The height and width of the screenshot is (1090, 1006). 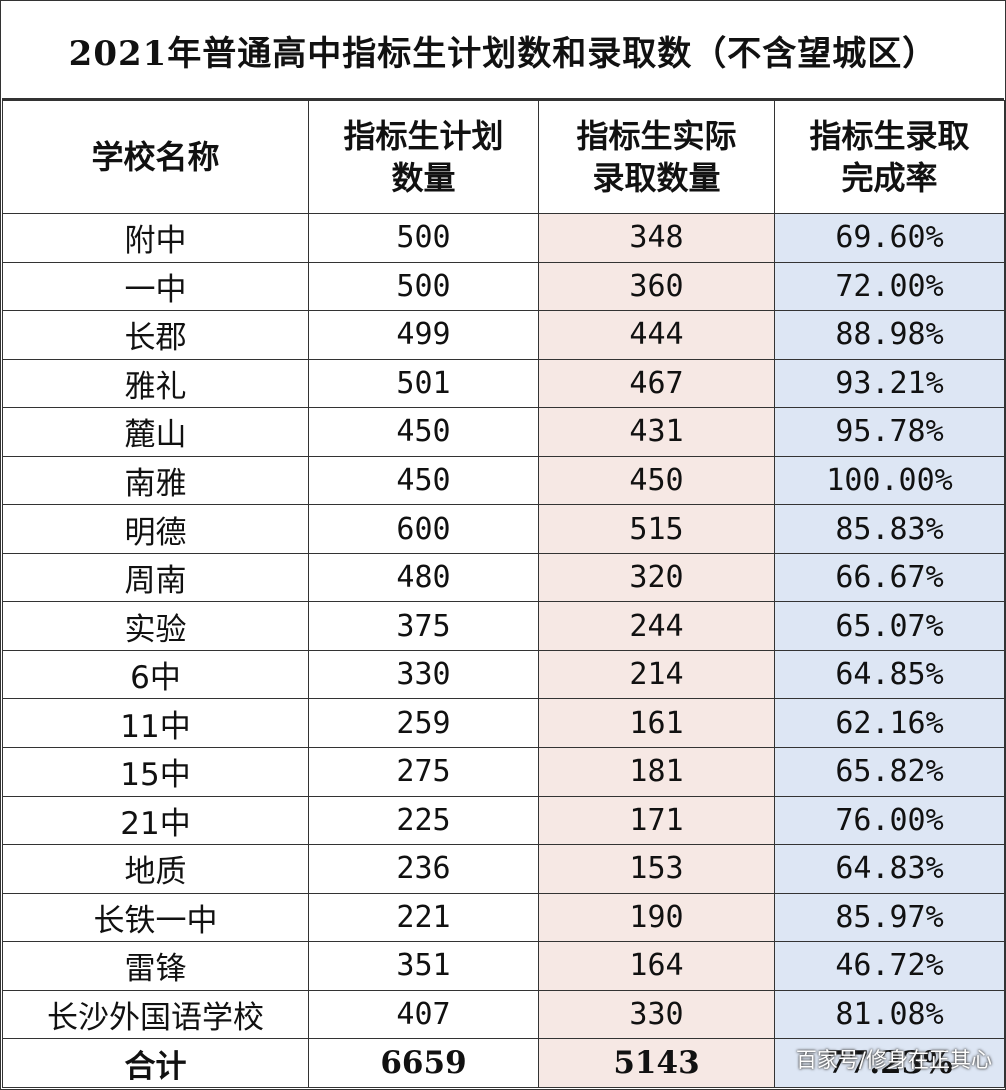 I want to click on table-row: 南雅 450 450 100.00%, so click(x=503, y=480).